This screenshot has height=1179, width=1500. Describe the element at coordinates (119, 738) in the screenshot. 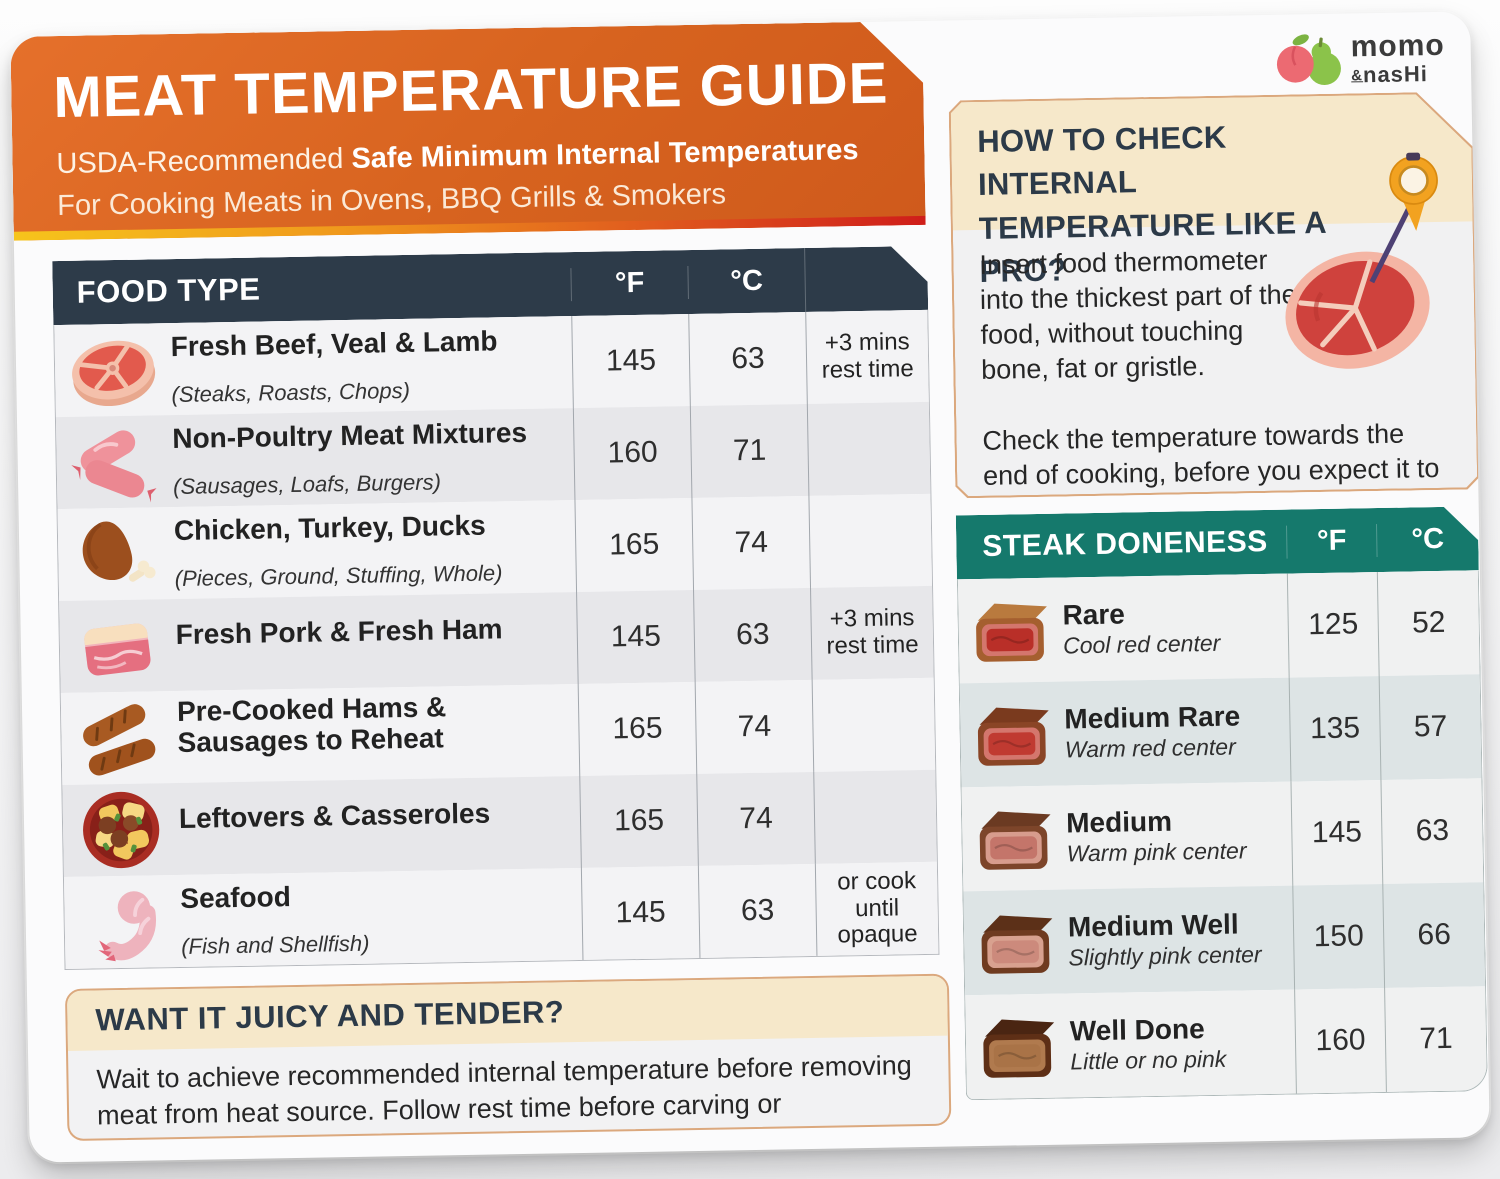

I see `brown-sausages-icon` at that location.